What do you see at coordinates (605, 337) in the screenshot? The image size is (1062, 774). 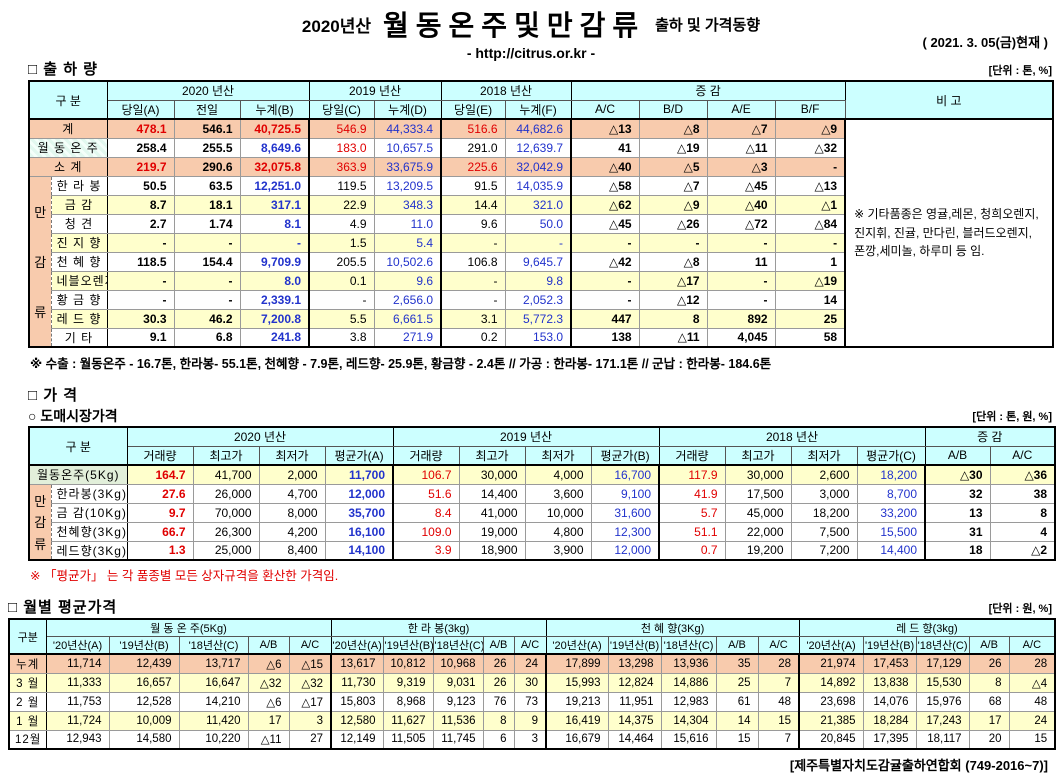 I see `data-cell: 138` at bounding box center [605, 337].